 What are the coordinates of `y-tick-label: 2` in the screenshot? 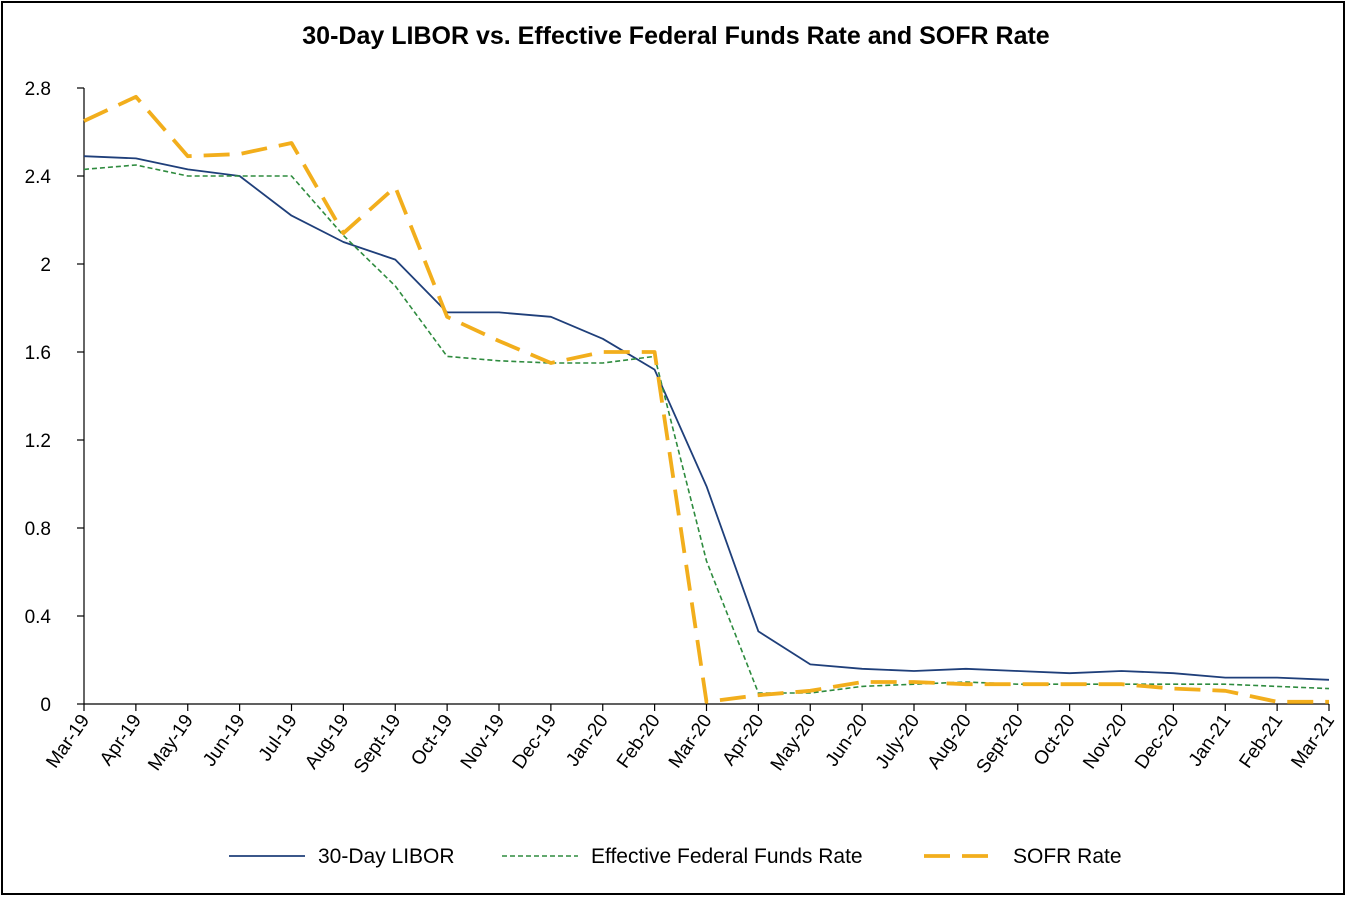 It's located at (45, 265).